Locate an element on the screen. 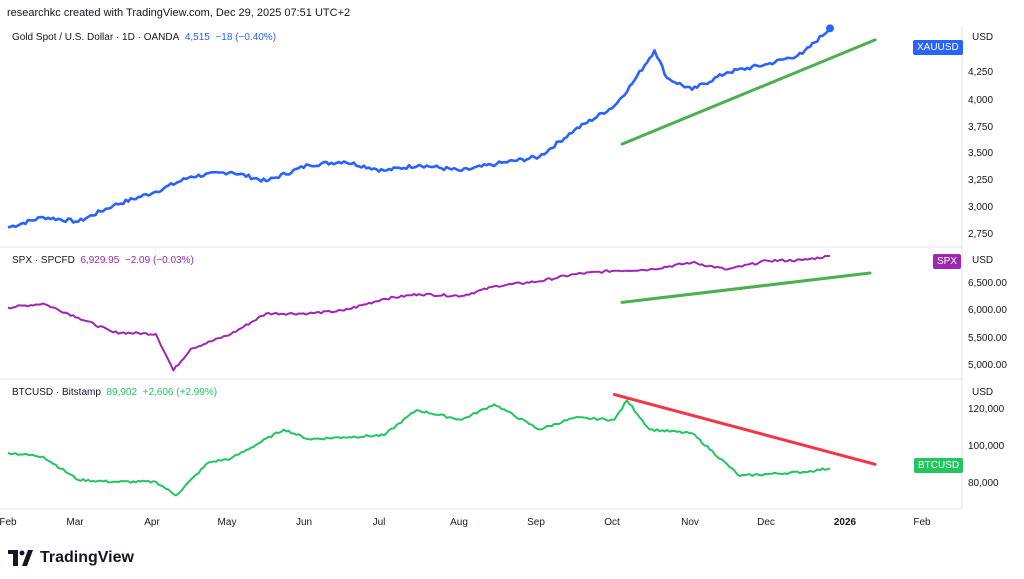 This screenshot has height=579, width=1024. spx-change: −2.09 (−0.03%) is located at coordinates (159, 260).